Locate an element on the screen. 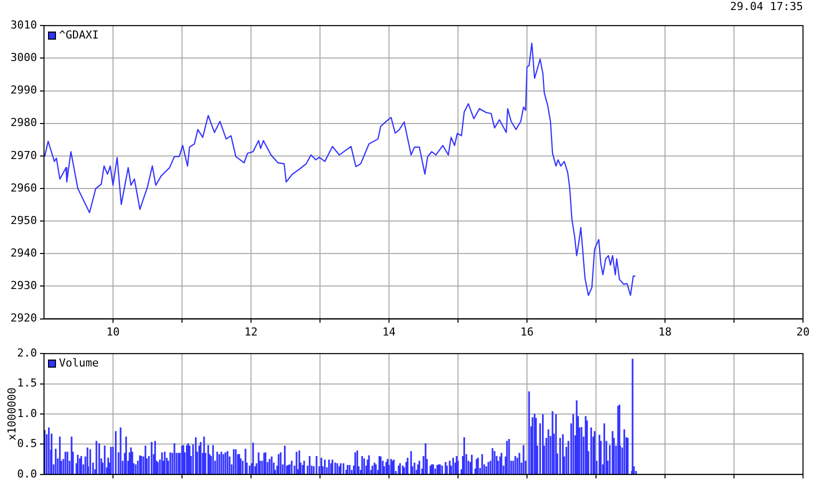  x-tick-label: 20 is located at coordinates (803, 331).